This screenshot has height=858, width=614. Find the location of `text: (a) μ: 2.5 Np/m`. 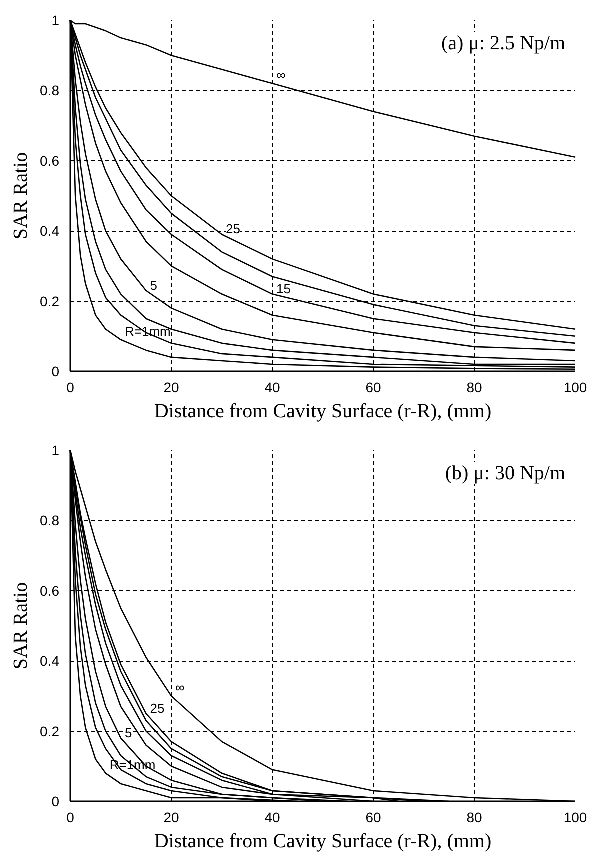

text: (a) μ: 2.5 Np/m is located at coordinates (503, 43).